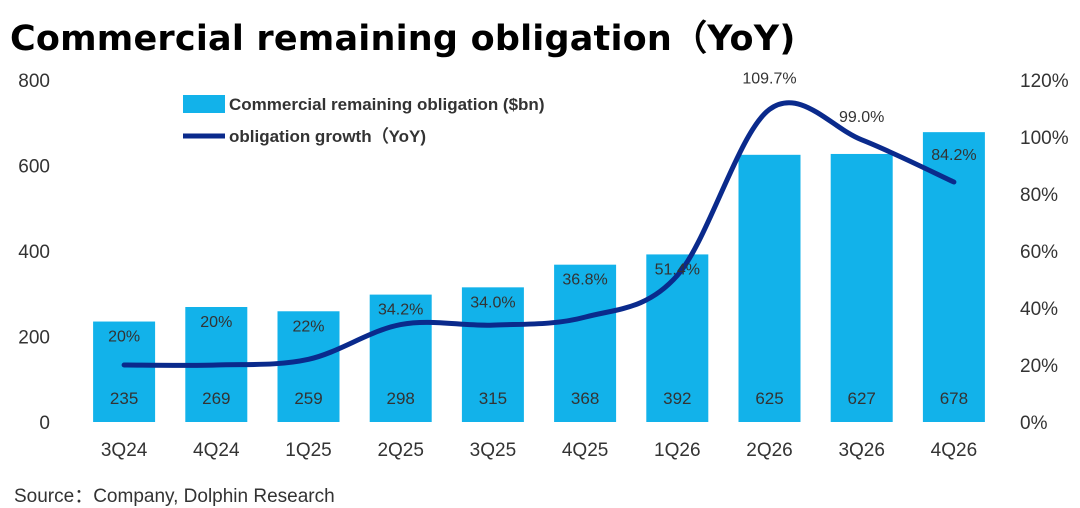 This screenshot has height=508, width=1080. Describe the element at coordinates (585, 398) in the screenshot. I see `bar-value-label: 368` at that location.